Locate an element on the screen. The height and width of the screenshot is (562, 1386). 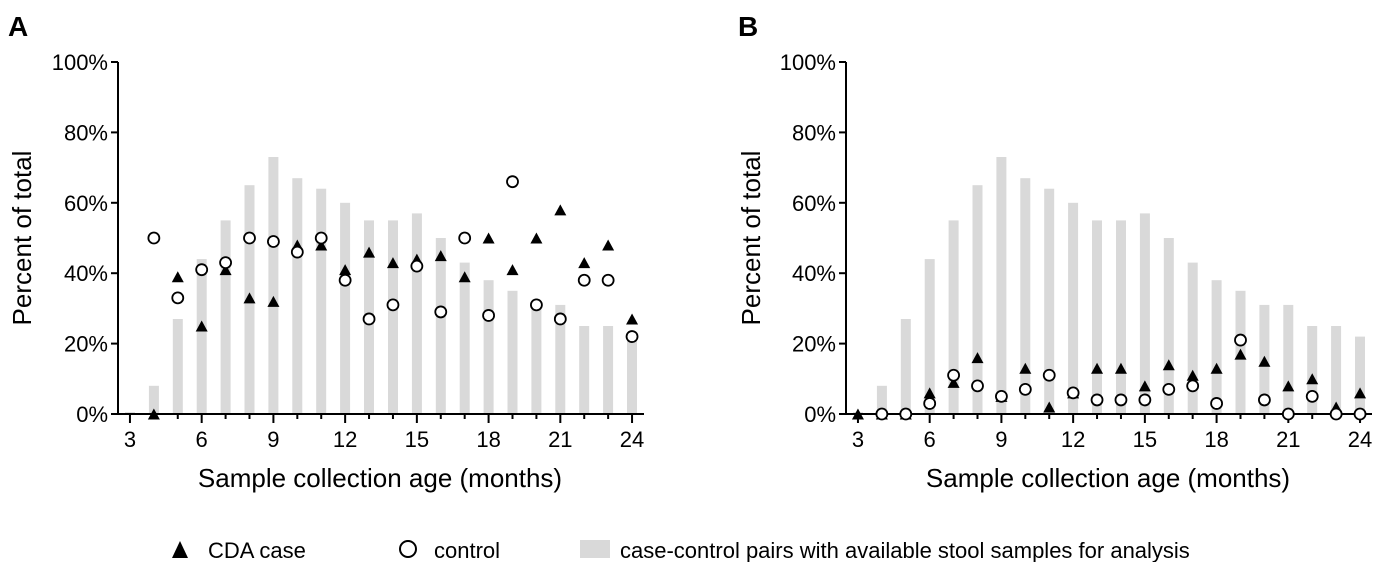
y-tick-label-b-20: 20% is located at coordinates (814, 344).